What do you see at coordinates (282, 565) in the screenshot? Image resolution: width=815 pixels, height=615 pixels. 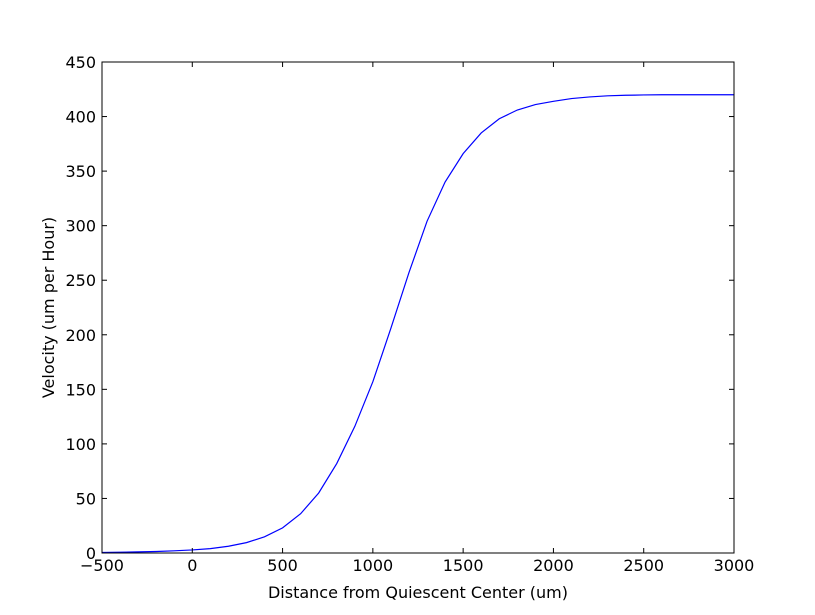 I see `x-tick-label: 500` at bounding box center [282, 565].